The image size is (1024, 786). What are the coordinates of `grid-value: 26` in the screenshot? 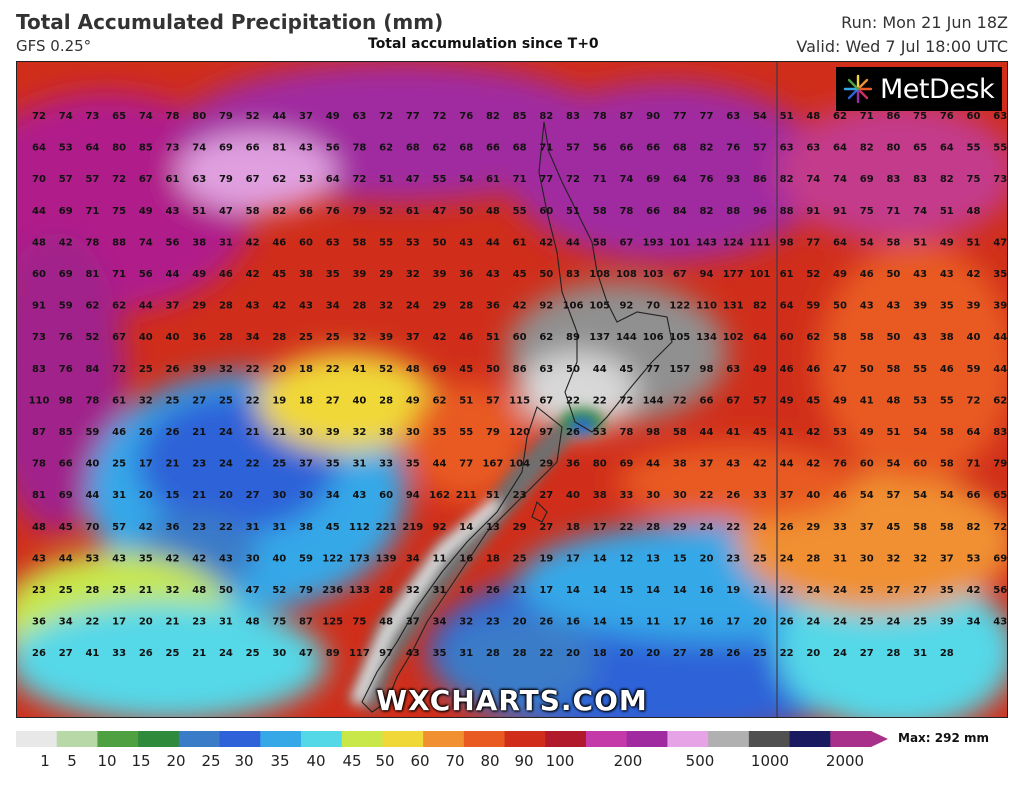 It's located at (733, 495).